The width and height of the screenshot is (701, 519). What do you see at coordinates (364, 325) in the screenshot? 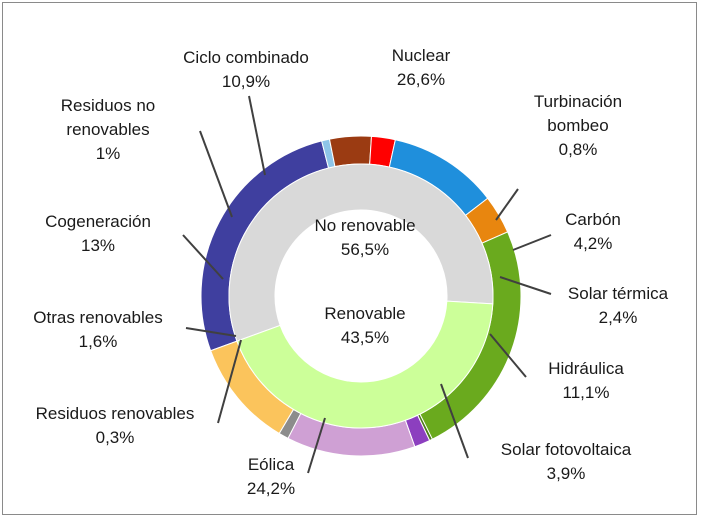
I see `inner-label-renovable: Renovable 43,5%` at bounding box center [364, 325].